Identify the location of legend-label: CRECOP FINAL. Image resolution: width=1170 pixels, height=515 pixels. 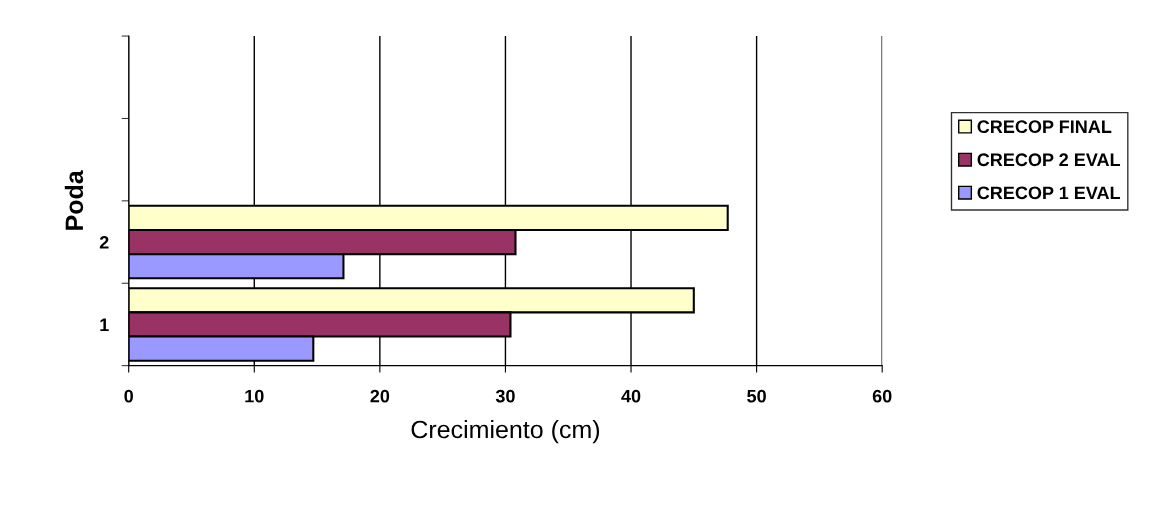
(1044, 127).